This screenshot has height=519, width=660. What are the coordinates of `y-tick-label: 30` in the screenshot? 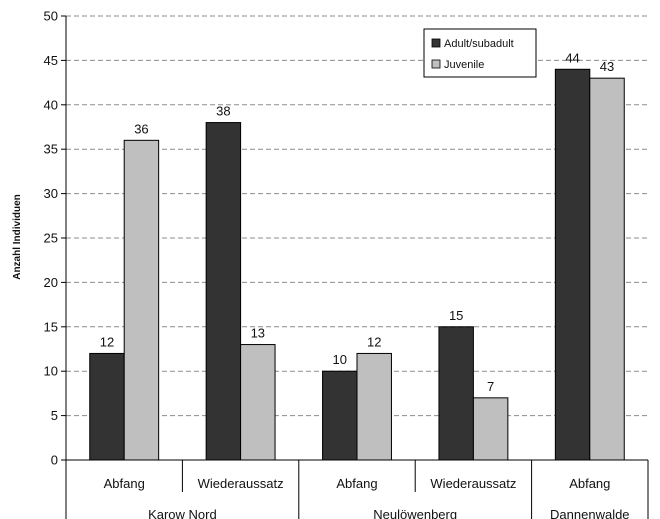 It's located at (51, 193).